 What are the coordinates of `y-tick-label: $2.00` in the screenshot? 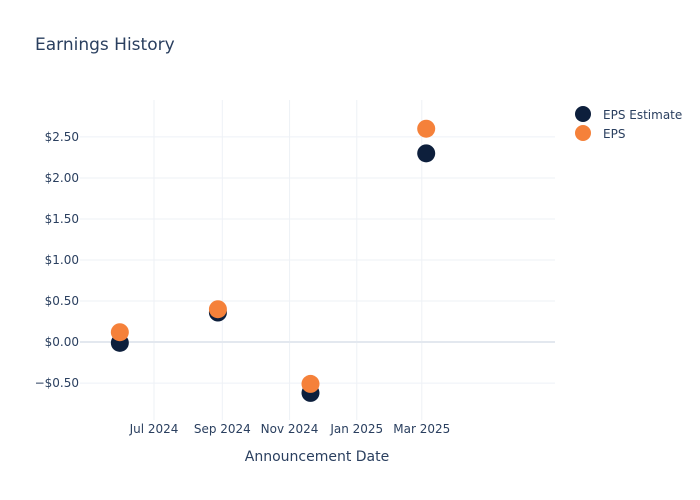 It's located at (62, 178).